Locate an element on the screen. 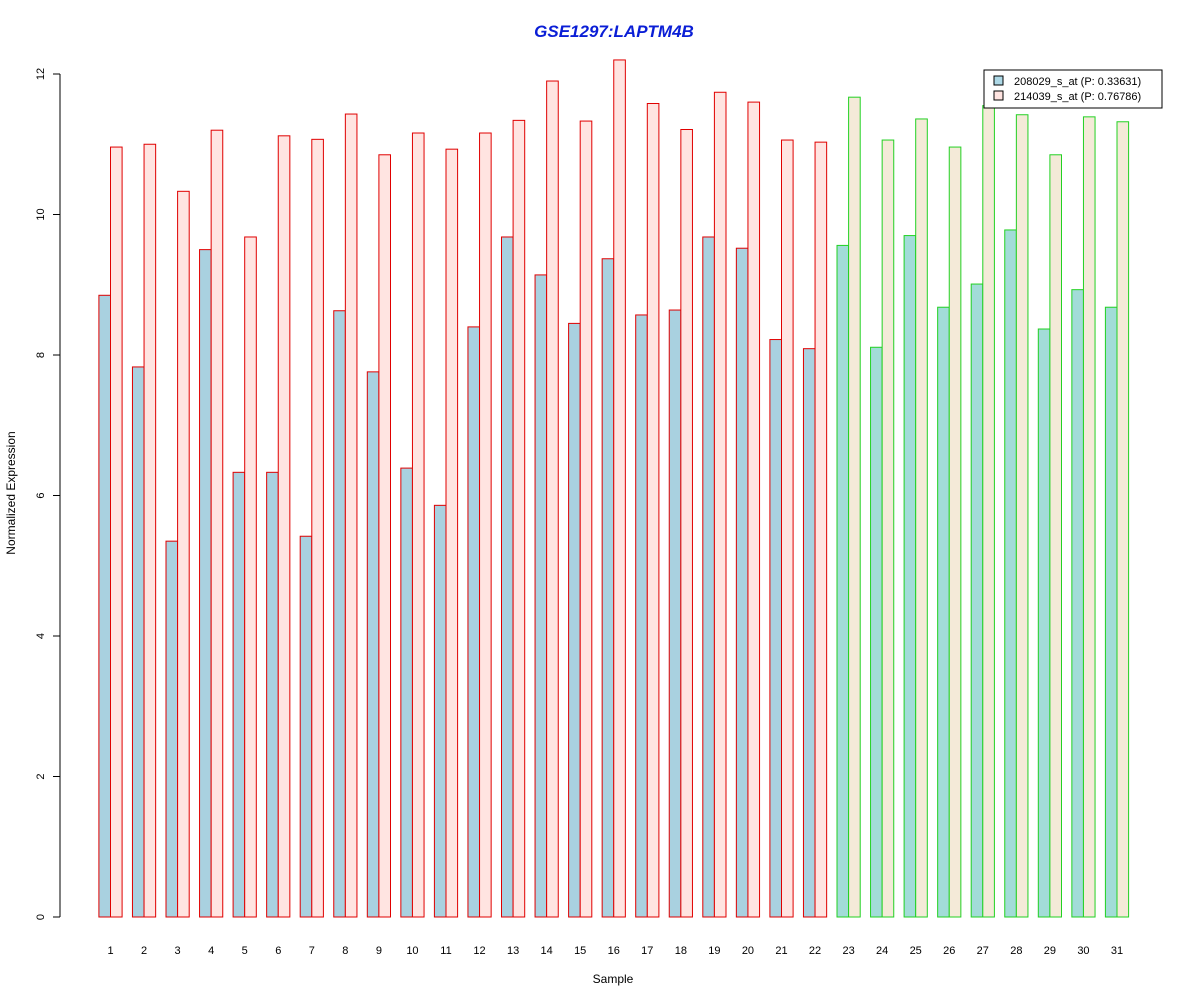  y-tick-label: 2 is located at coordinates (41, 776).